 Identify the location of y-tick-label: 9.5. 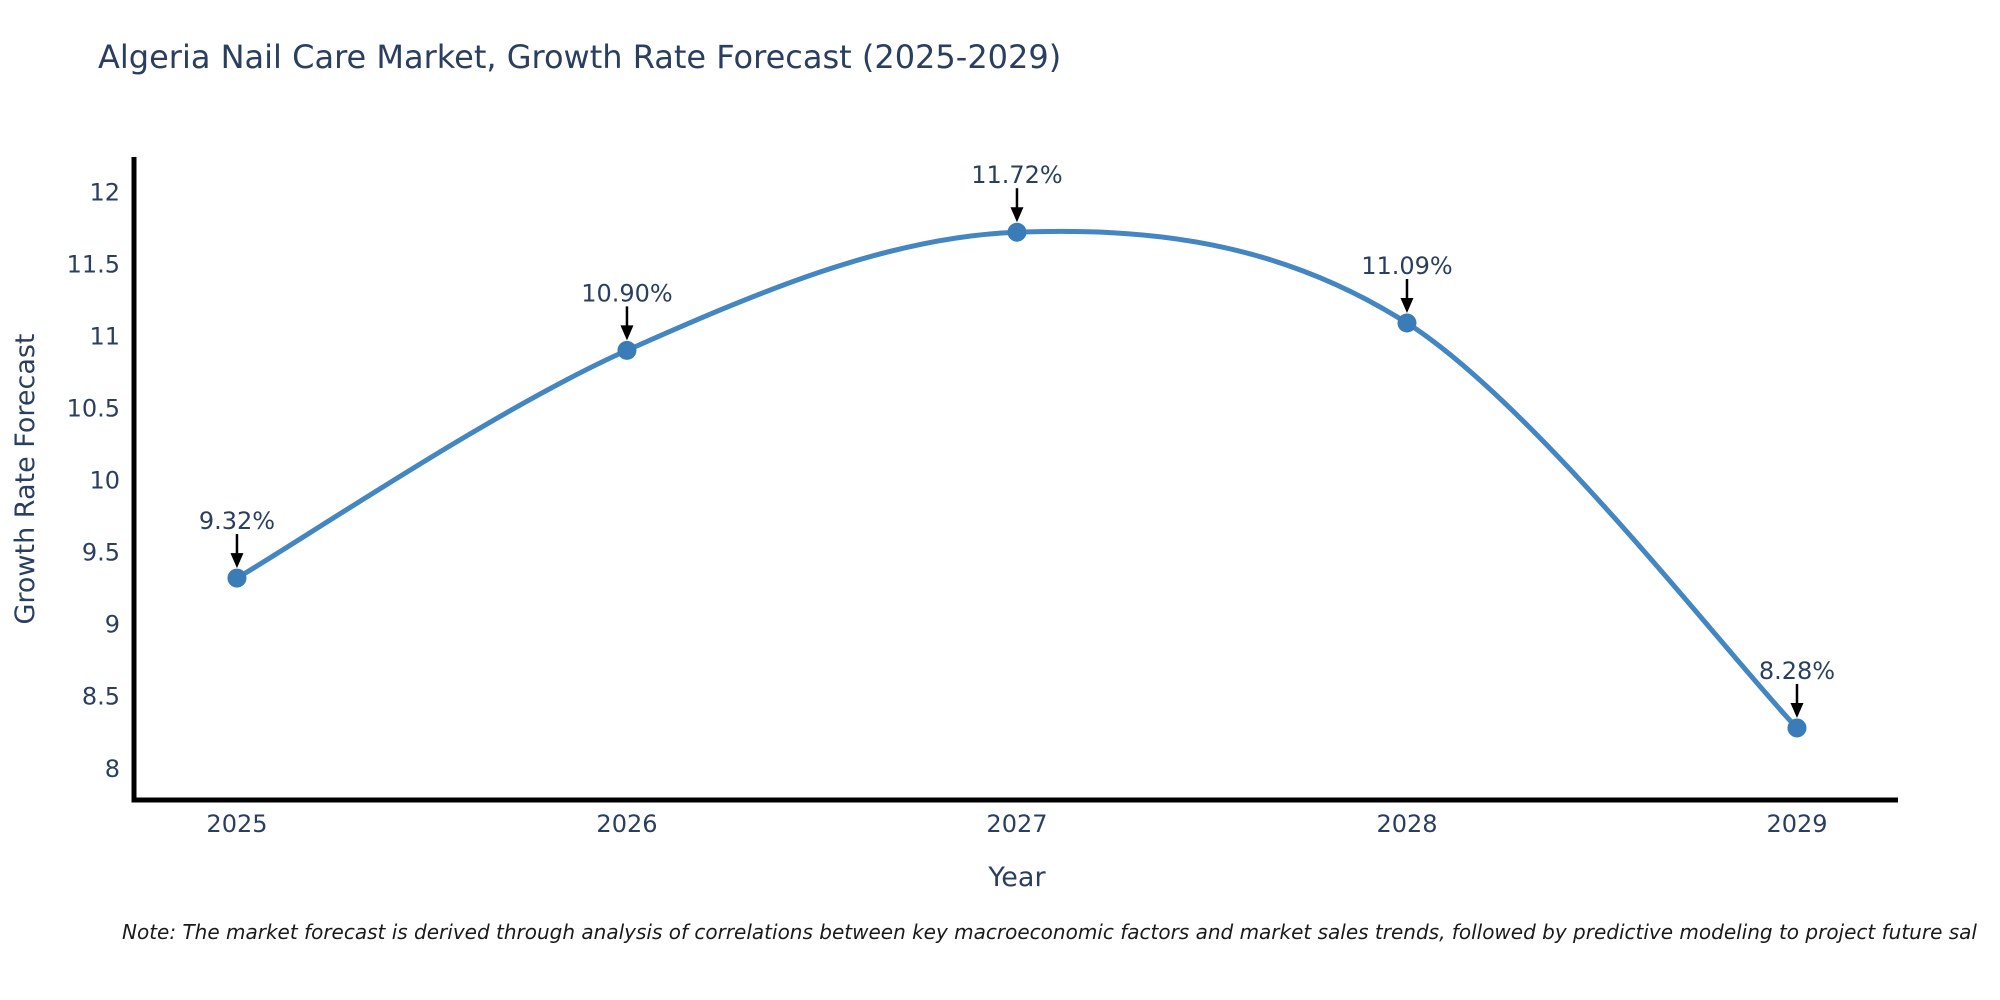
(101, 553).